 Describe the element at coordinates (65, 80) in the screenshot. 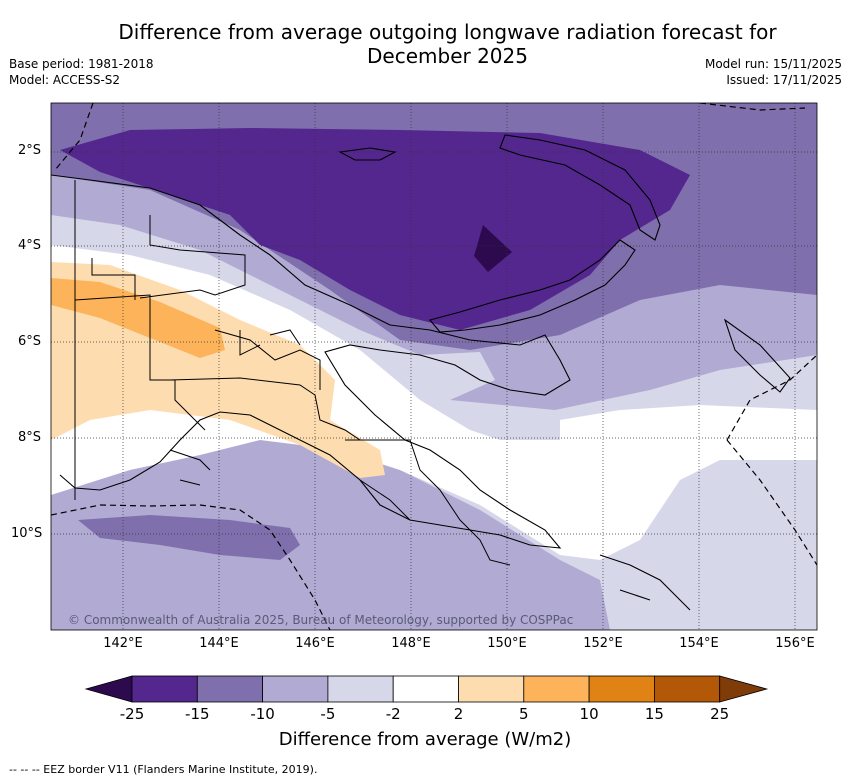

I see `model-name: Model: ACCESS-S2` at that location.